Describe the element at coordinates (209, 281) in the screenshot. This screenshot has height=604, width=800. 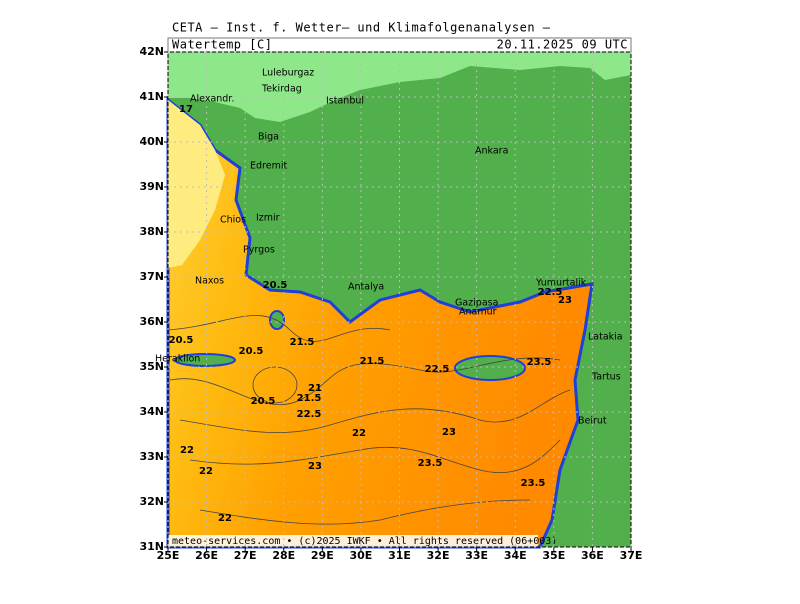
I see `city-label: Naxos` at that location.